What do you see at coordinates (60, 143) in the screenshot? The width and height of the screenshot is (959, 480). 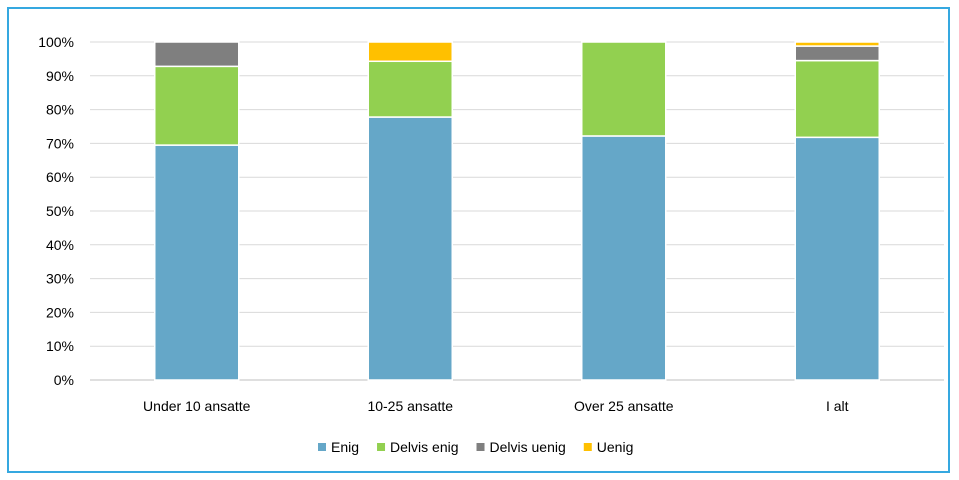 I see `y-tick-label: 70%` at bounding box center [60, 143].